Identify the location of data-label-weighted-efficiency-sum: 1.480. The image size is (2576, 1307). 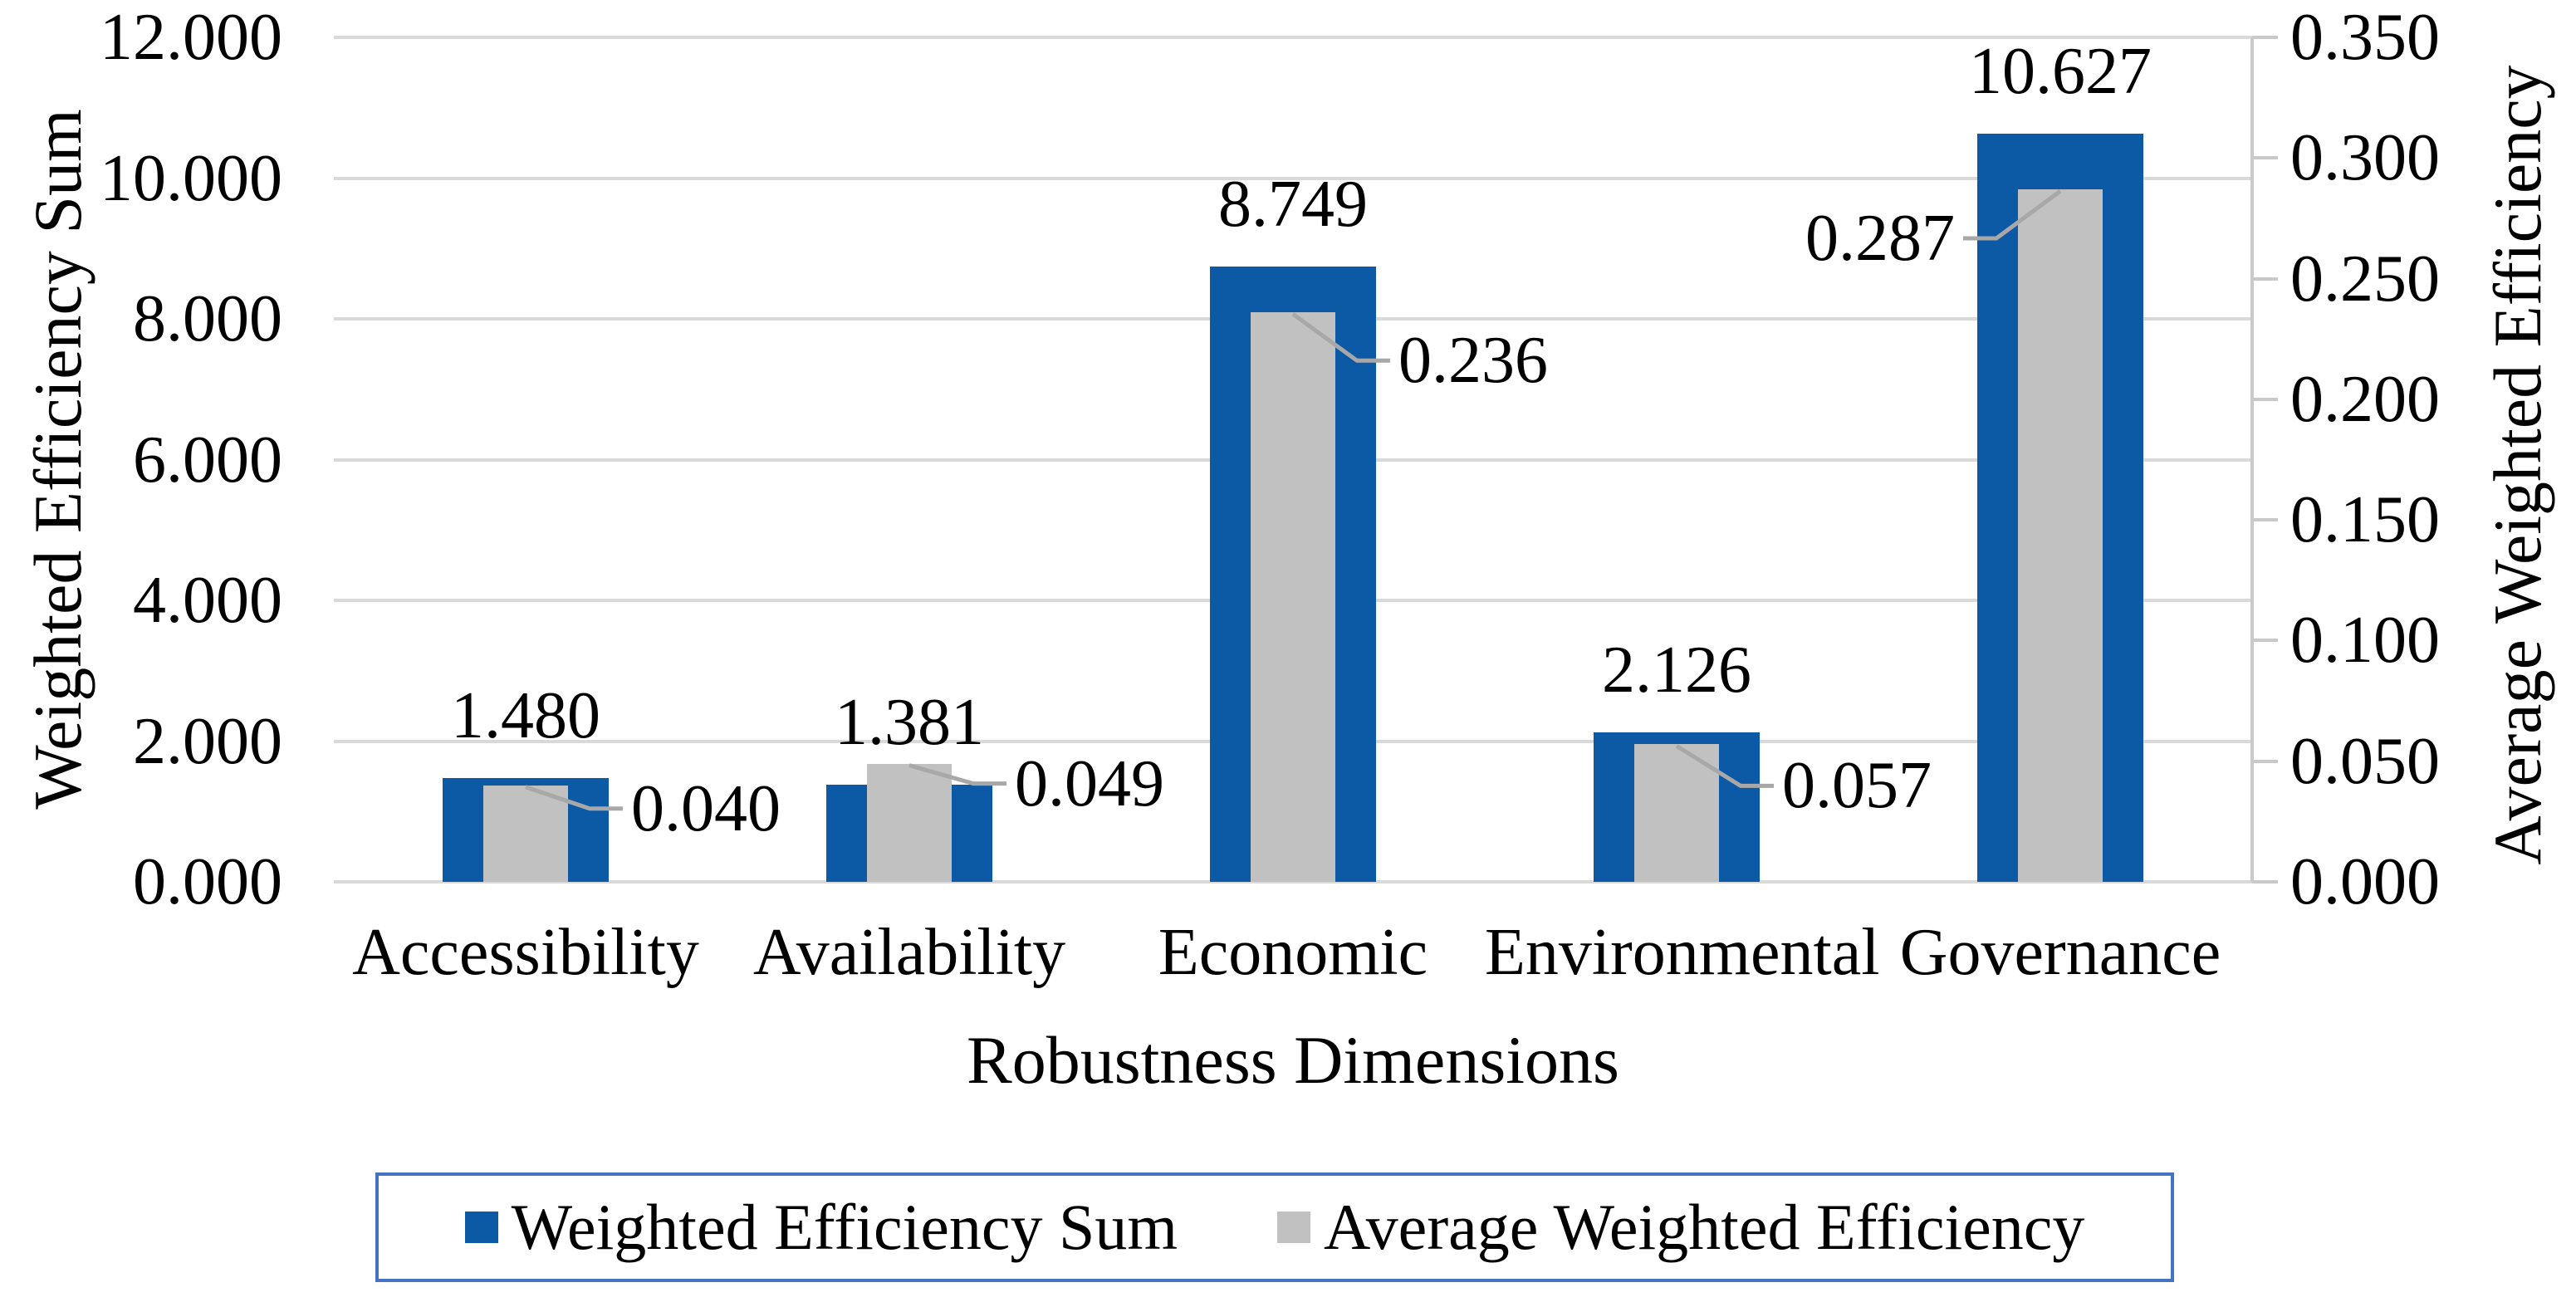
(526, 715).